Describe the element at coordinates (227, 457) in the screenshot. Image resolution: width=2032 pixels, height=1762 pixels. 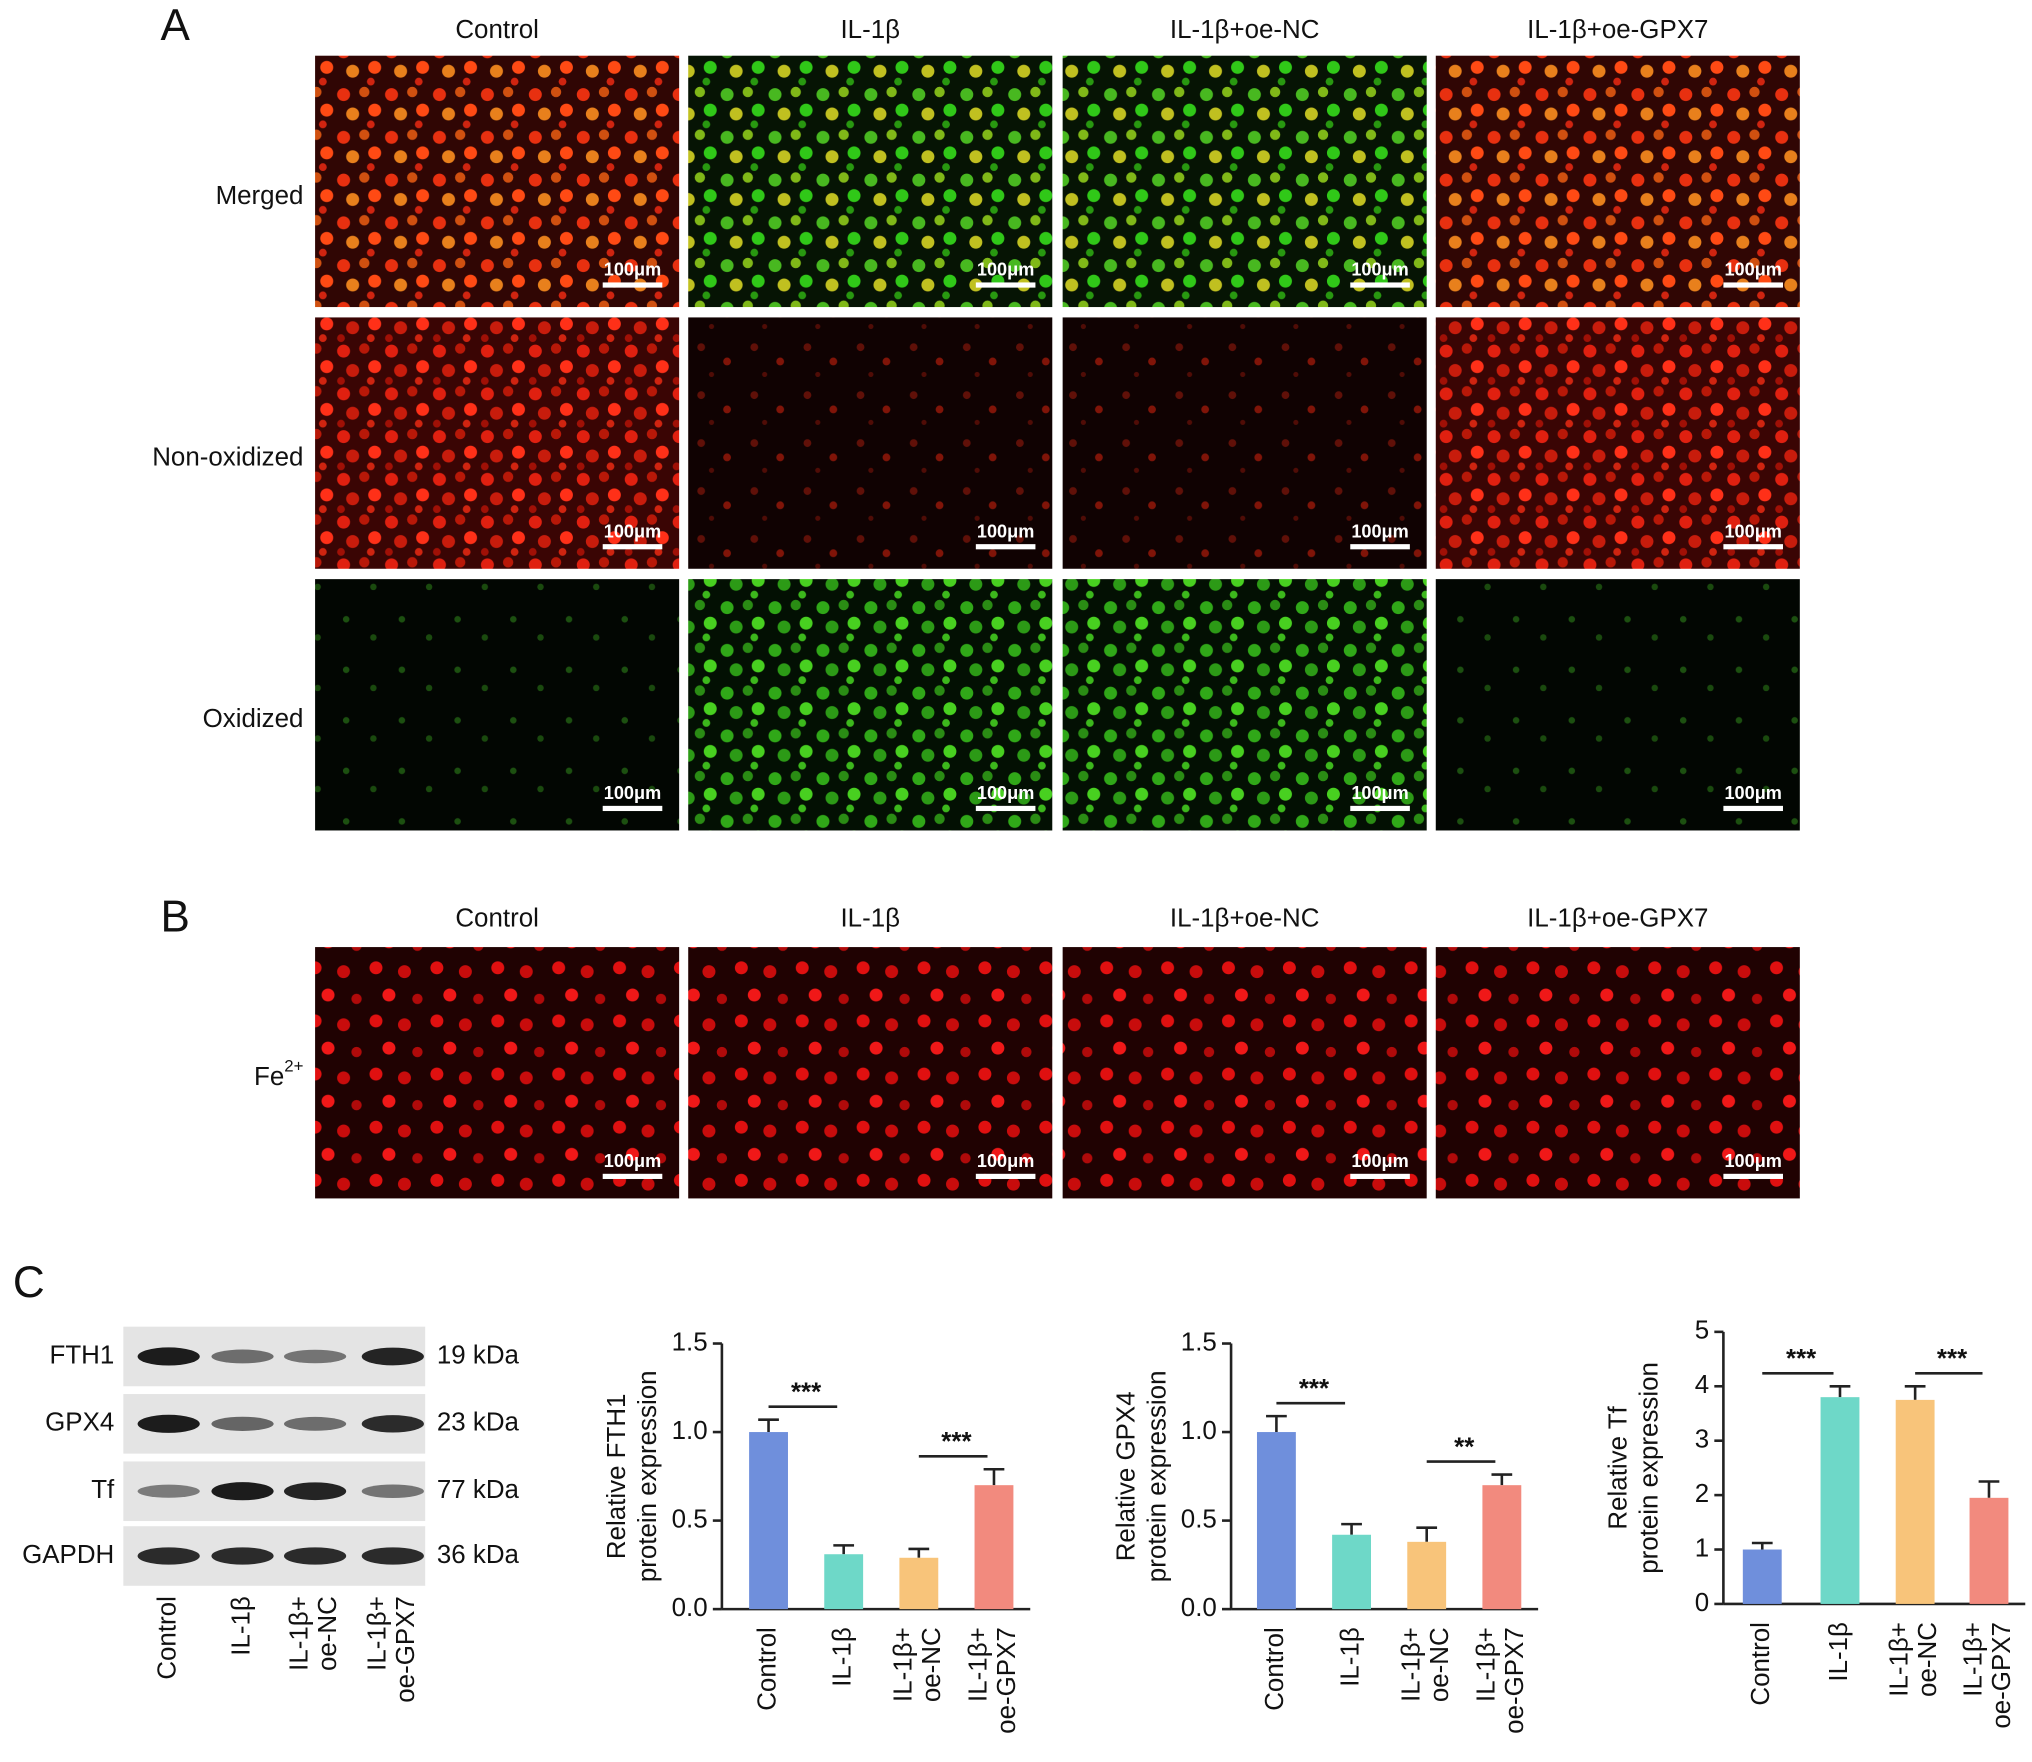
I see `row-label: Non-oxidized` at that location.